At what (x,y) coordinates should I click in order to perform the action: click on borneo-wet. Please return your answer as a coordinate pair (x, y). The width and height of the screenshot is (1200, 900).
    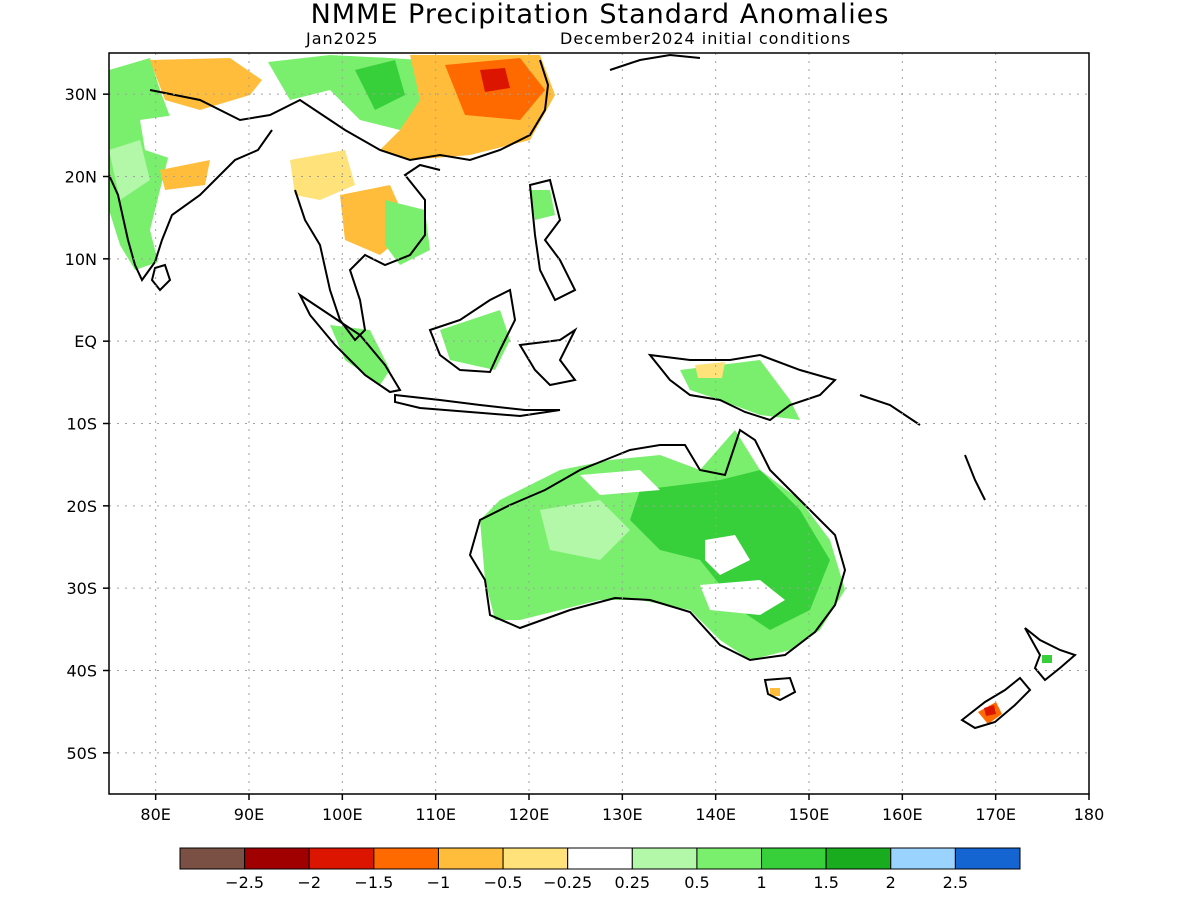
    Looking at the image, I should click on (475, 340).